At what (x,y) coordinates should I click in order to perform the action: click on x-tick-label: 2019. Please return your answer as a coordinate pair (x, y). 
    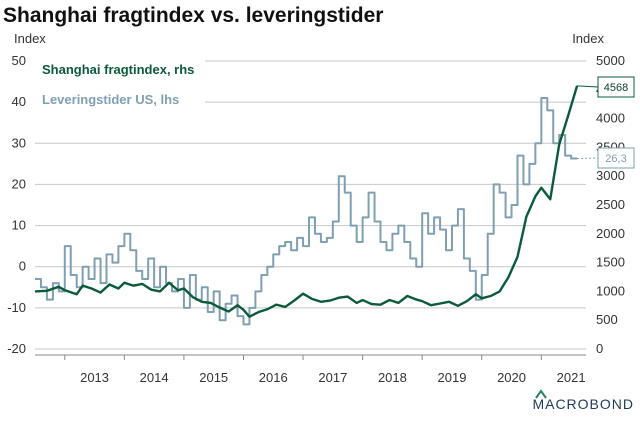
    Looking at the image, I should click on (452, 377).